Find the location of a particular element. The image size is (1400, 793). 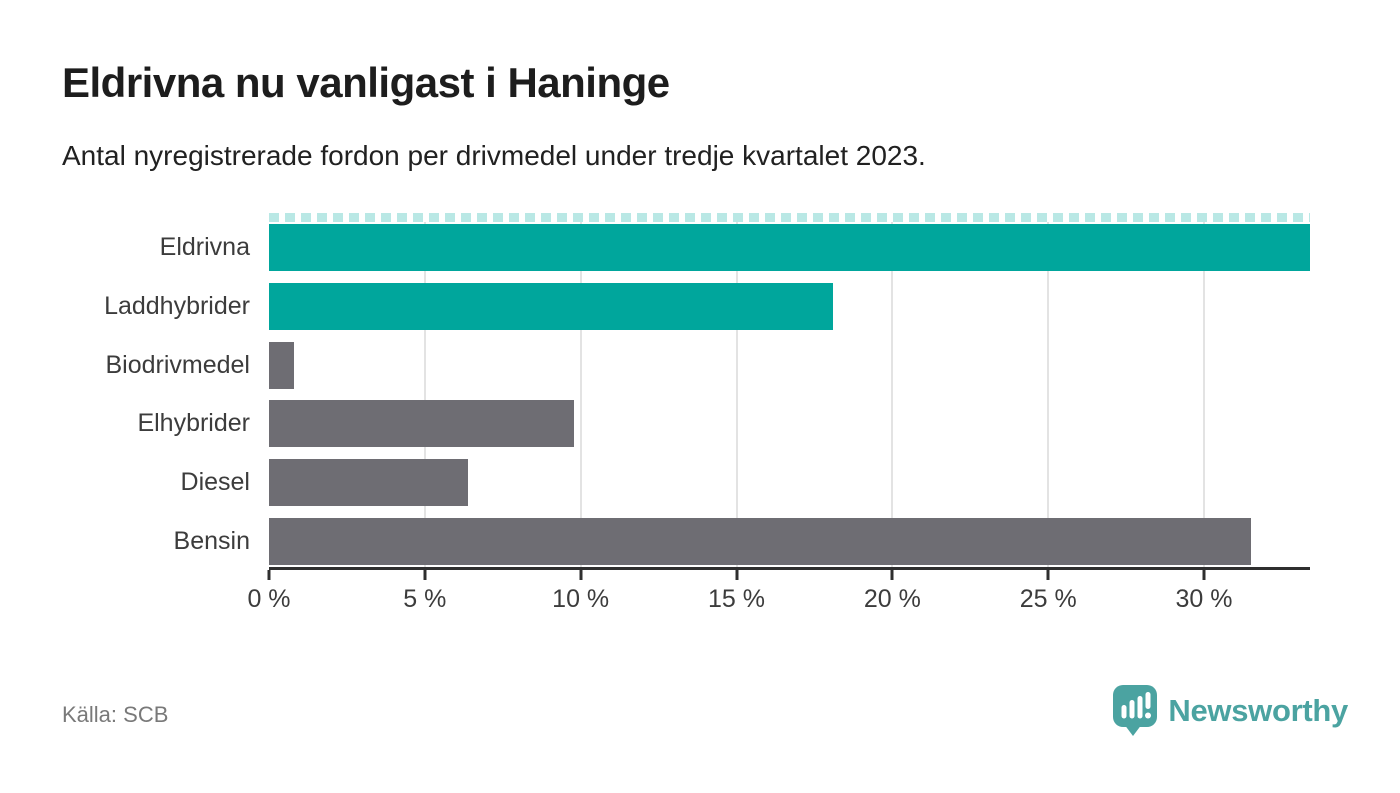

axis-tick-label: 25 % is located at coordinates (1048, 599).